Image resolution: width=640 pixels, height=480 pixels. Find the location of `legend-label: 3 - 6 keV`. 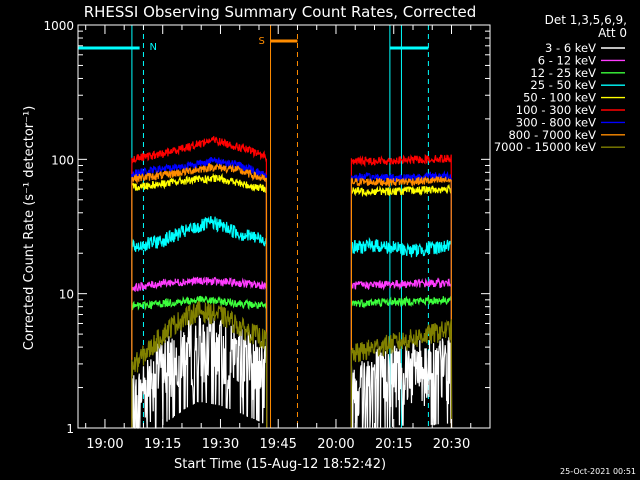

legend-label: 3 - 6 keV is located at coordinates (570, 48).